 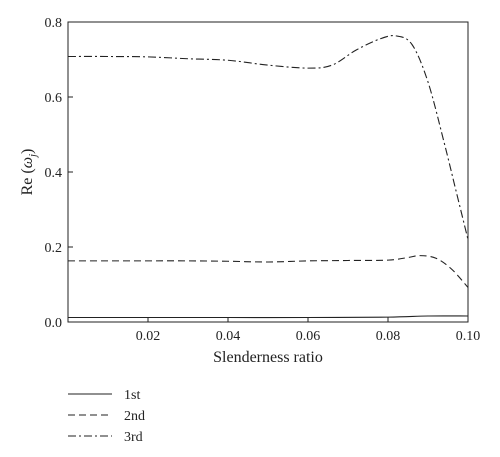 What do you see at coordinates (54, 98) in the screenshot?
I see `y-tick-label: 0.6` at bounding box center [54, 98].